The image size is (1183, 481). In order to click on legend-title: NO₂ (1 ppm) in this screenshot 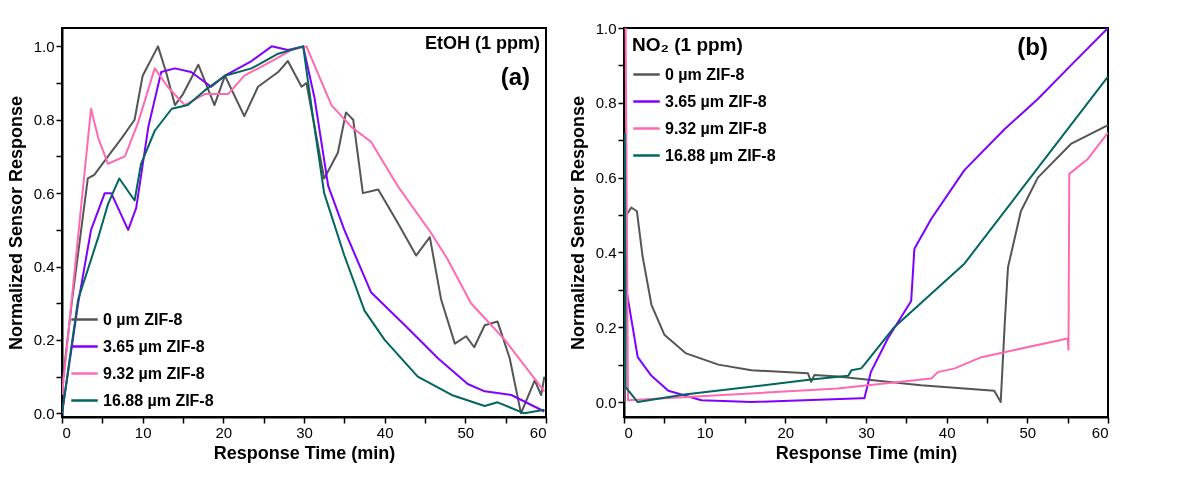, I will do `click(687, 44)`.